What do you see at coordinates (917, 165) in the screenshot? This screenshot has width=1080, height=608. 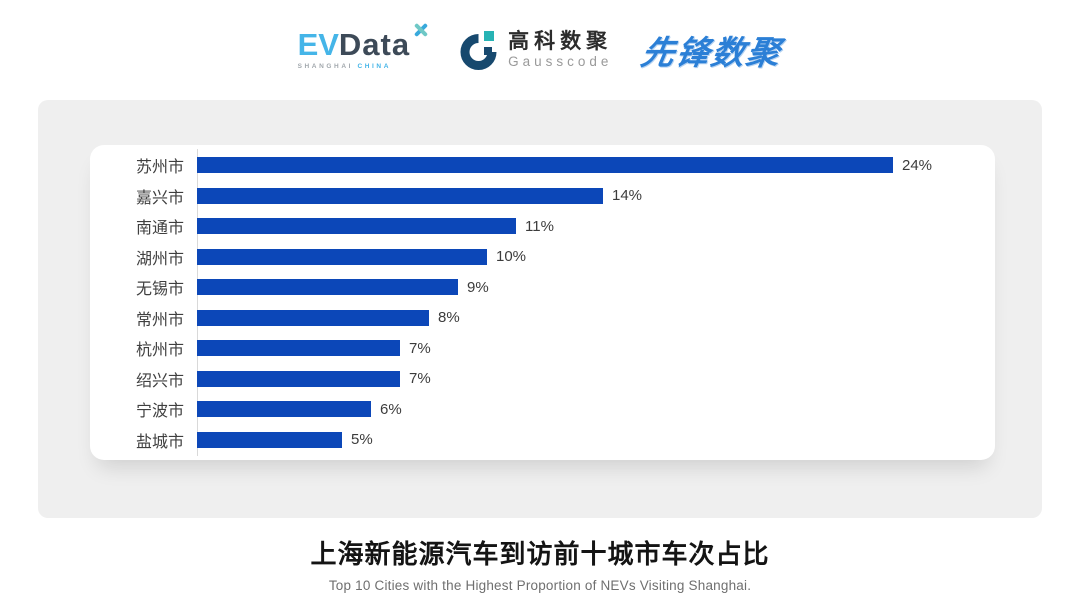 I see `value-label: 24%` at bounding box center [917, 165].